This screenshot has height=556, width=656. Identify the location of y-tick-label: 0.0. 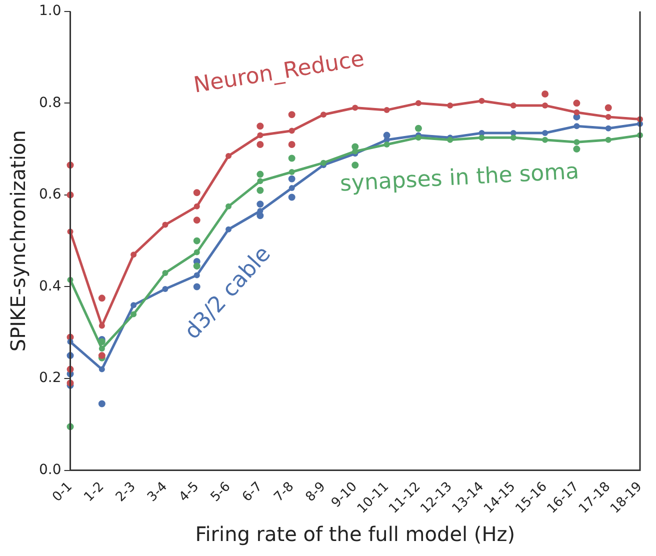
(50, 470).